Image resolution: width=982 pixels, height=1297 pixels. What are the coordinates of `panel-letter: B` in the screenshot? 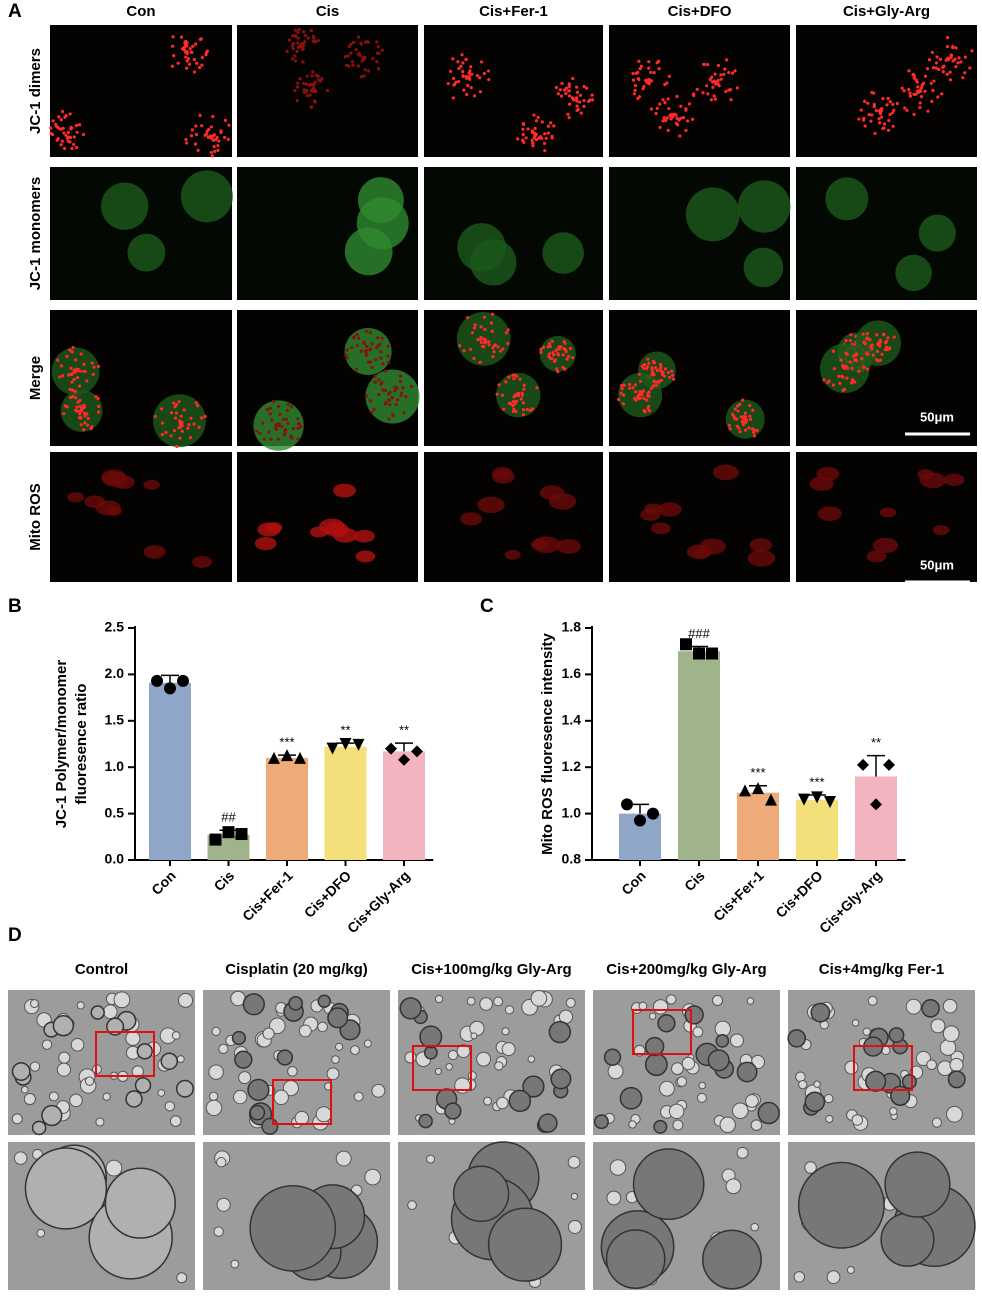 It's located at (15, 606).